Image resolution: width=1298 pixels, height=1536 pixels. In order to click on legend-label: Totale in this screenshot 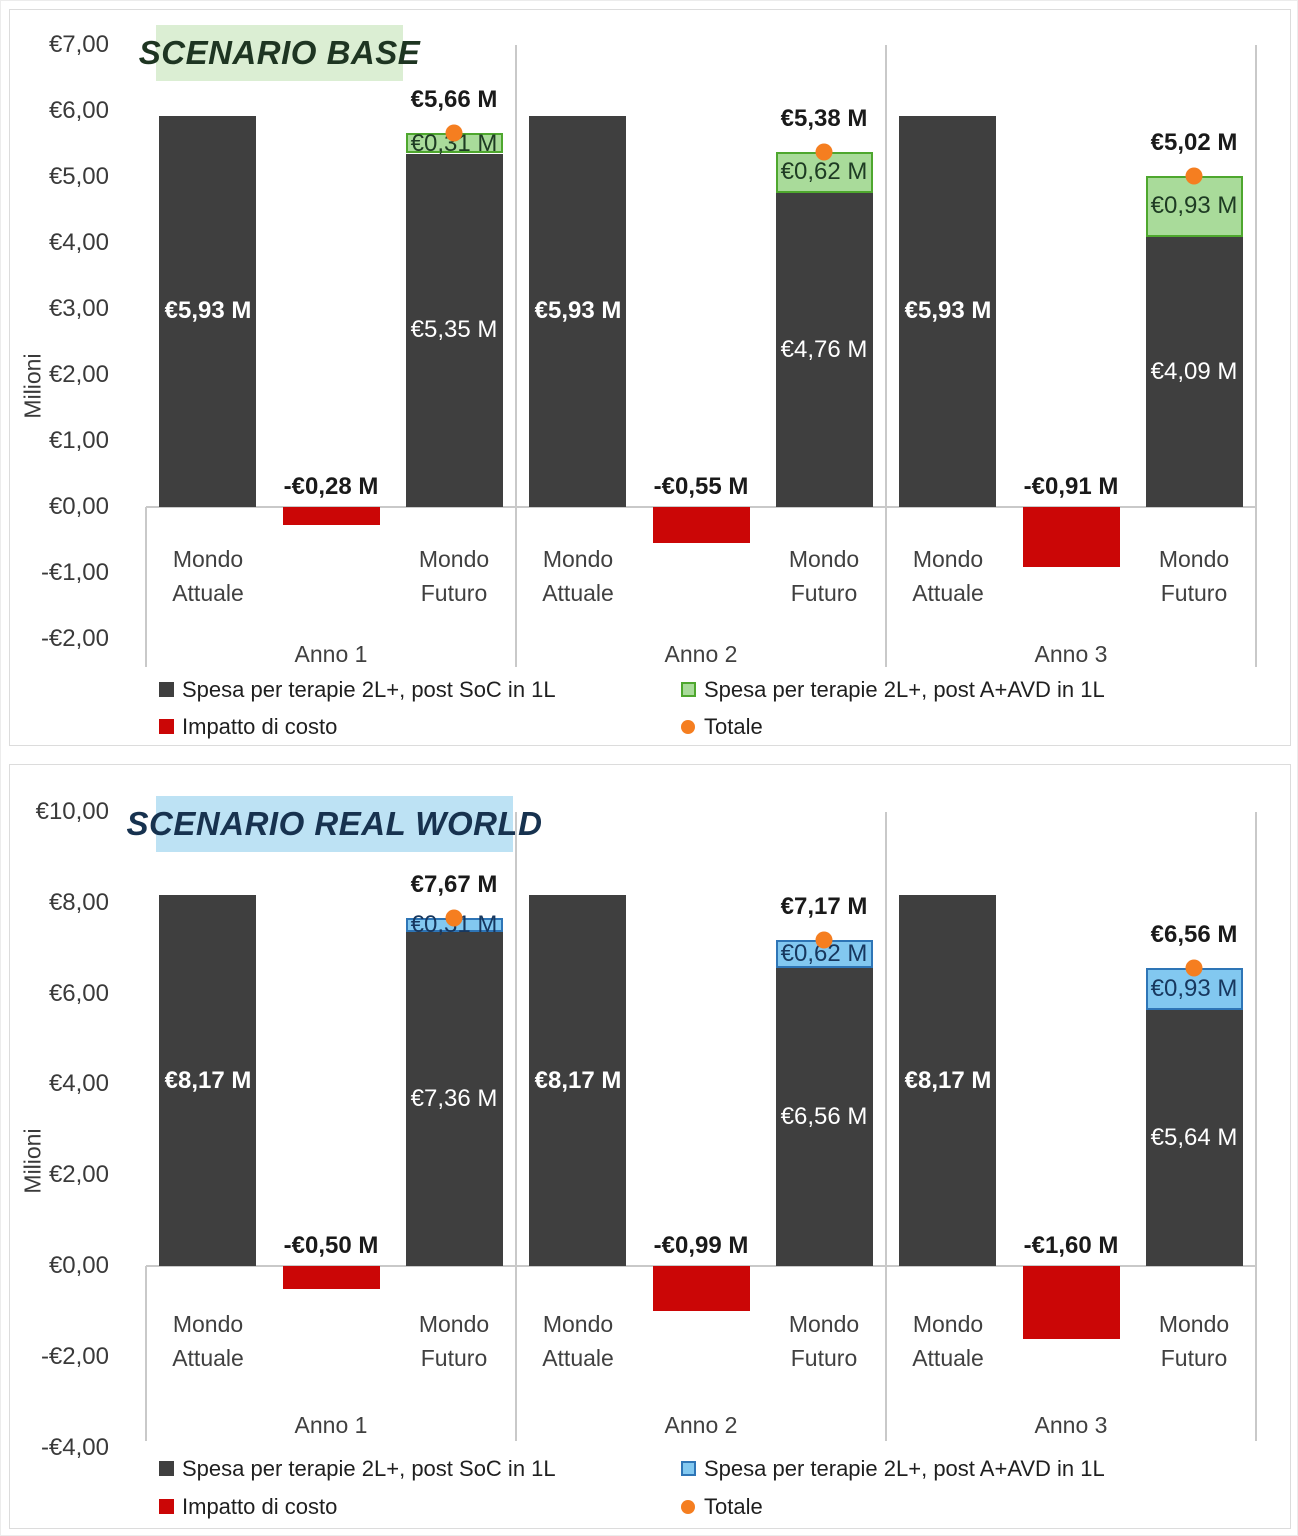, I will do `click(733, 1506)`.